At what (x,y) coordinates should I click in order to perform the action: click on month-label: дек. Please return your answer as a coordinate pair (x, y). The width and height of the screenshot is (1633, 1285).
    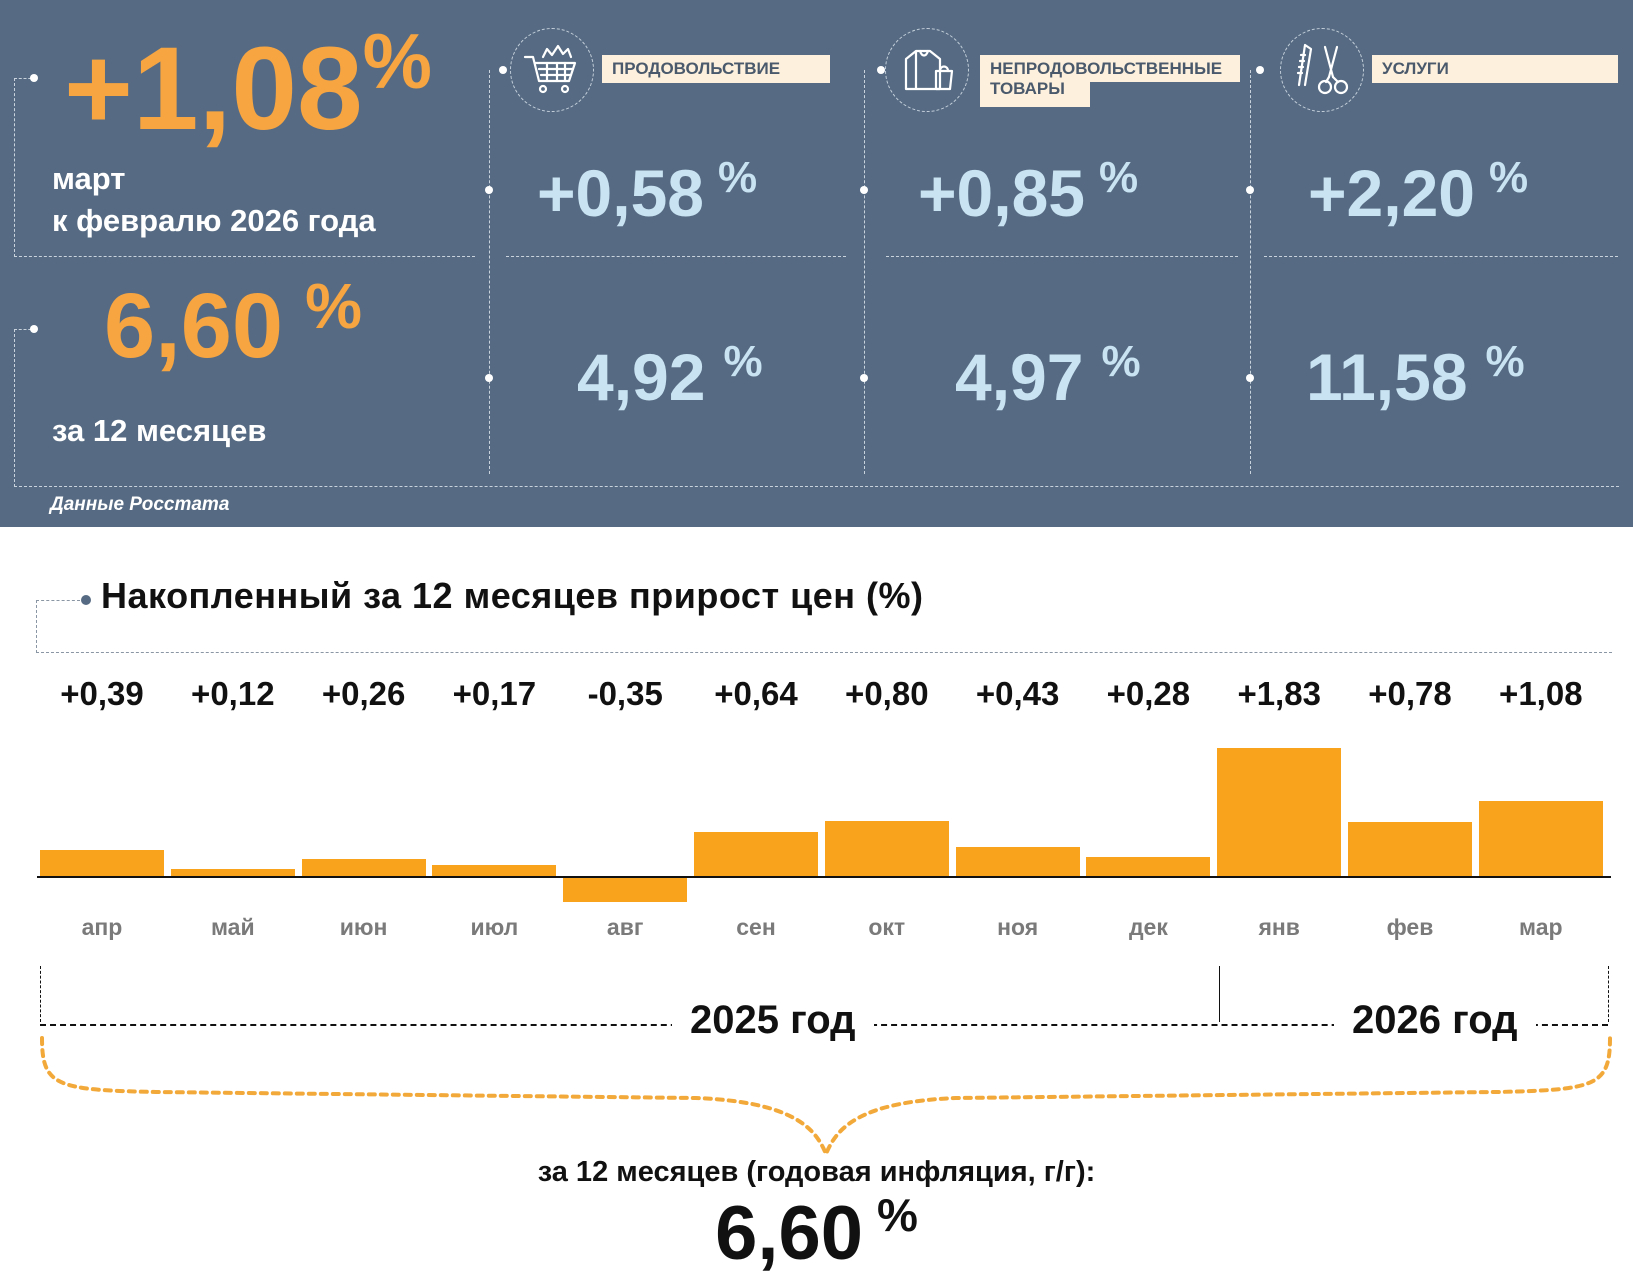
    Looking at the image, I should click on (1148, 927).